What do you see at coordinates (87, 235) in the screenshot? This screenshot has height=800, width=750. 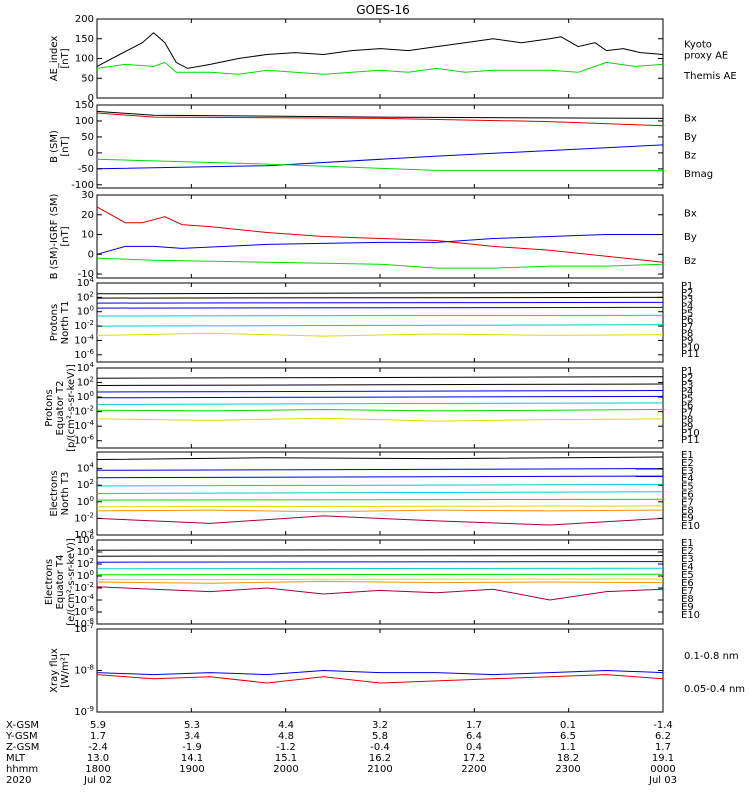 I see `y-tick-label: 10` at bounding box center [87, 235].